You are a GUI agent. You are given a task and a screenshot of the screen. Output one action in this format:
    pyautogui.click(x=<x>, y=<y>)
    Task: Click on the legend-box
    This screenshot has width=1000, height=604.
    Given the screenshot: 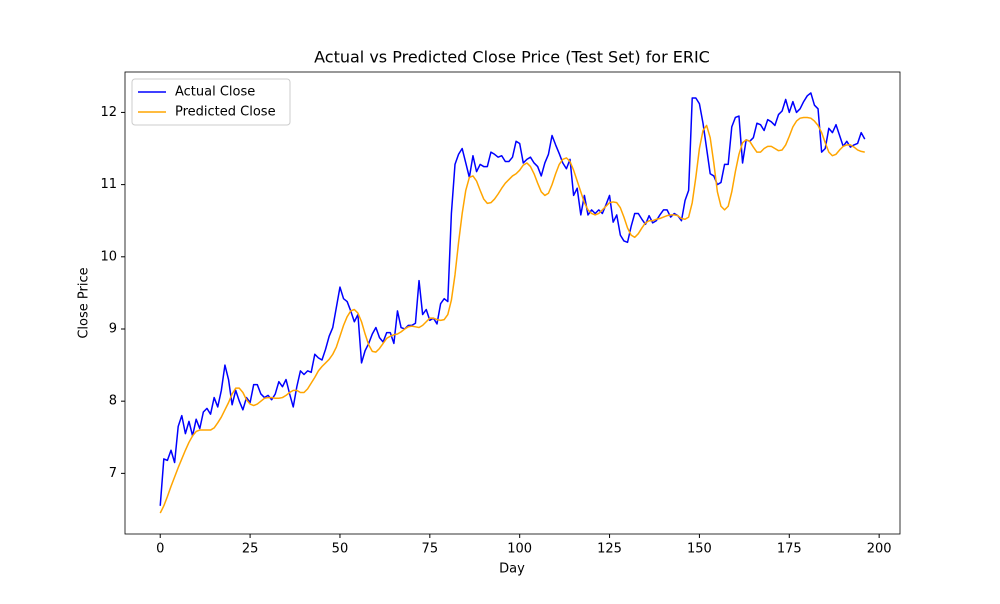 What is the action you would take?
    pyautogui.click(x=211, y=102)
    